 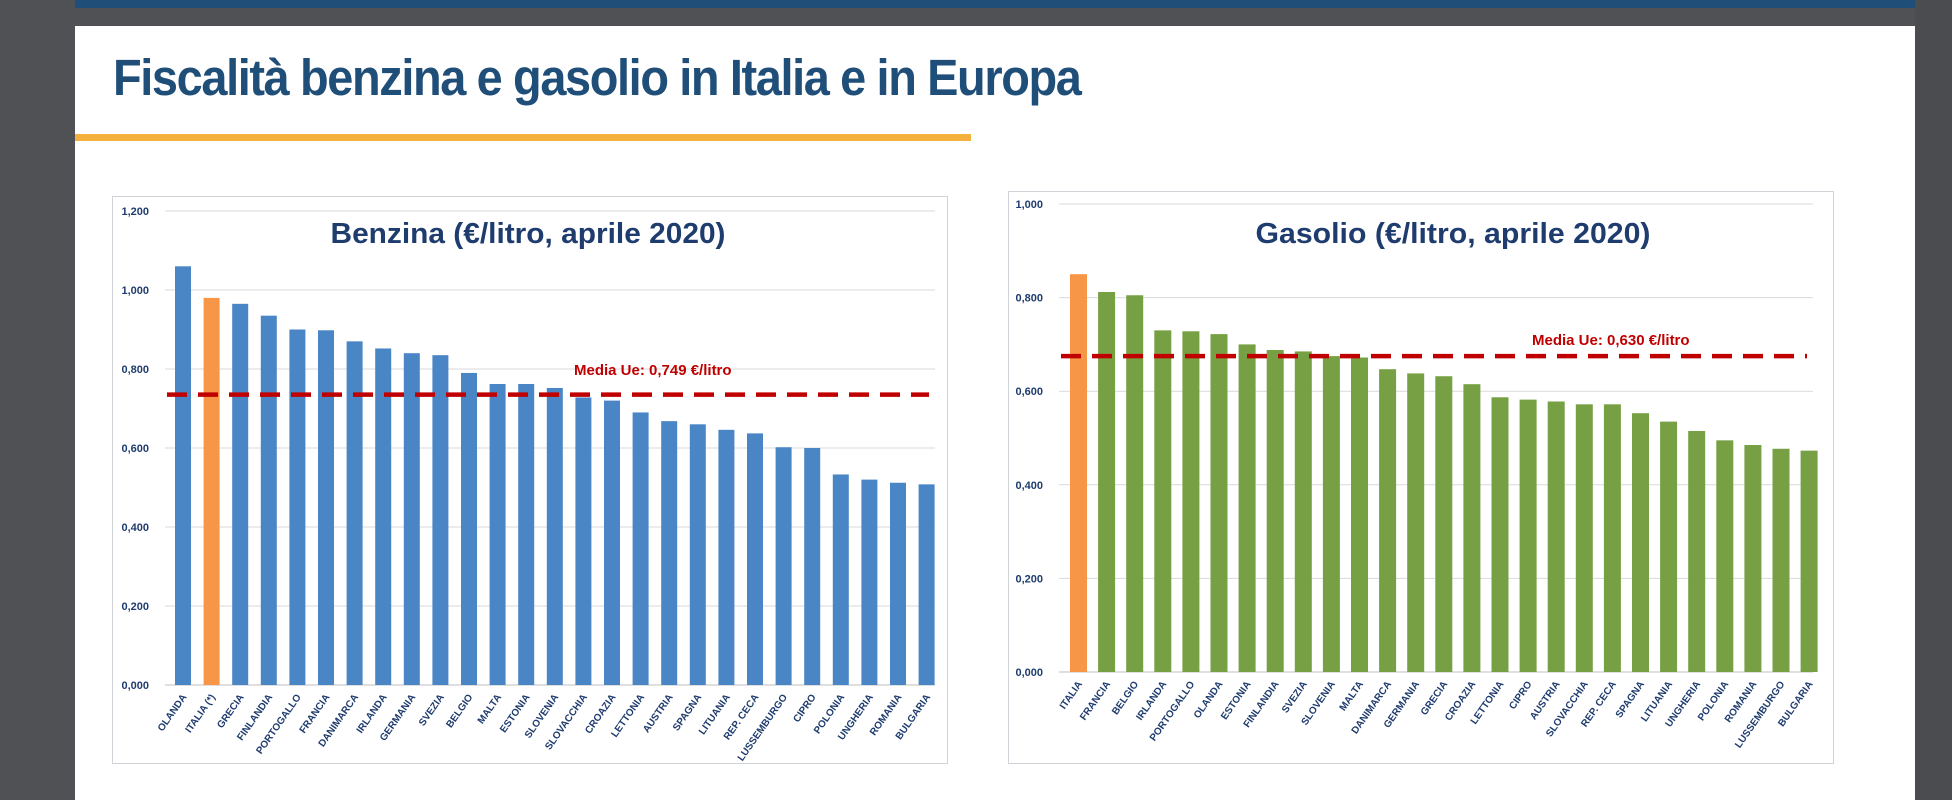 What do you see at coordinates (1933, 400) in the screenshot?
I see `window-scrollbar` at bounding box center [1933, 400].